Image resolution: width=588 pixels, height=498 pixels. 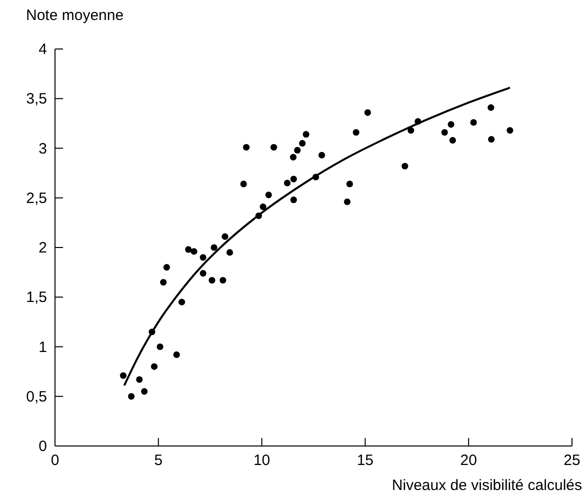 I want to click on y-tick-label: 0, so click(x=42, y=446).